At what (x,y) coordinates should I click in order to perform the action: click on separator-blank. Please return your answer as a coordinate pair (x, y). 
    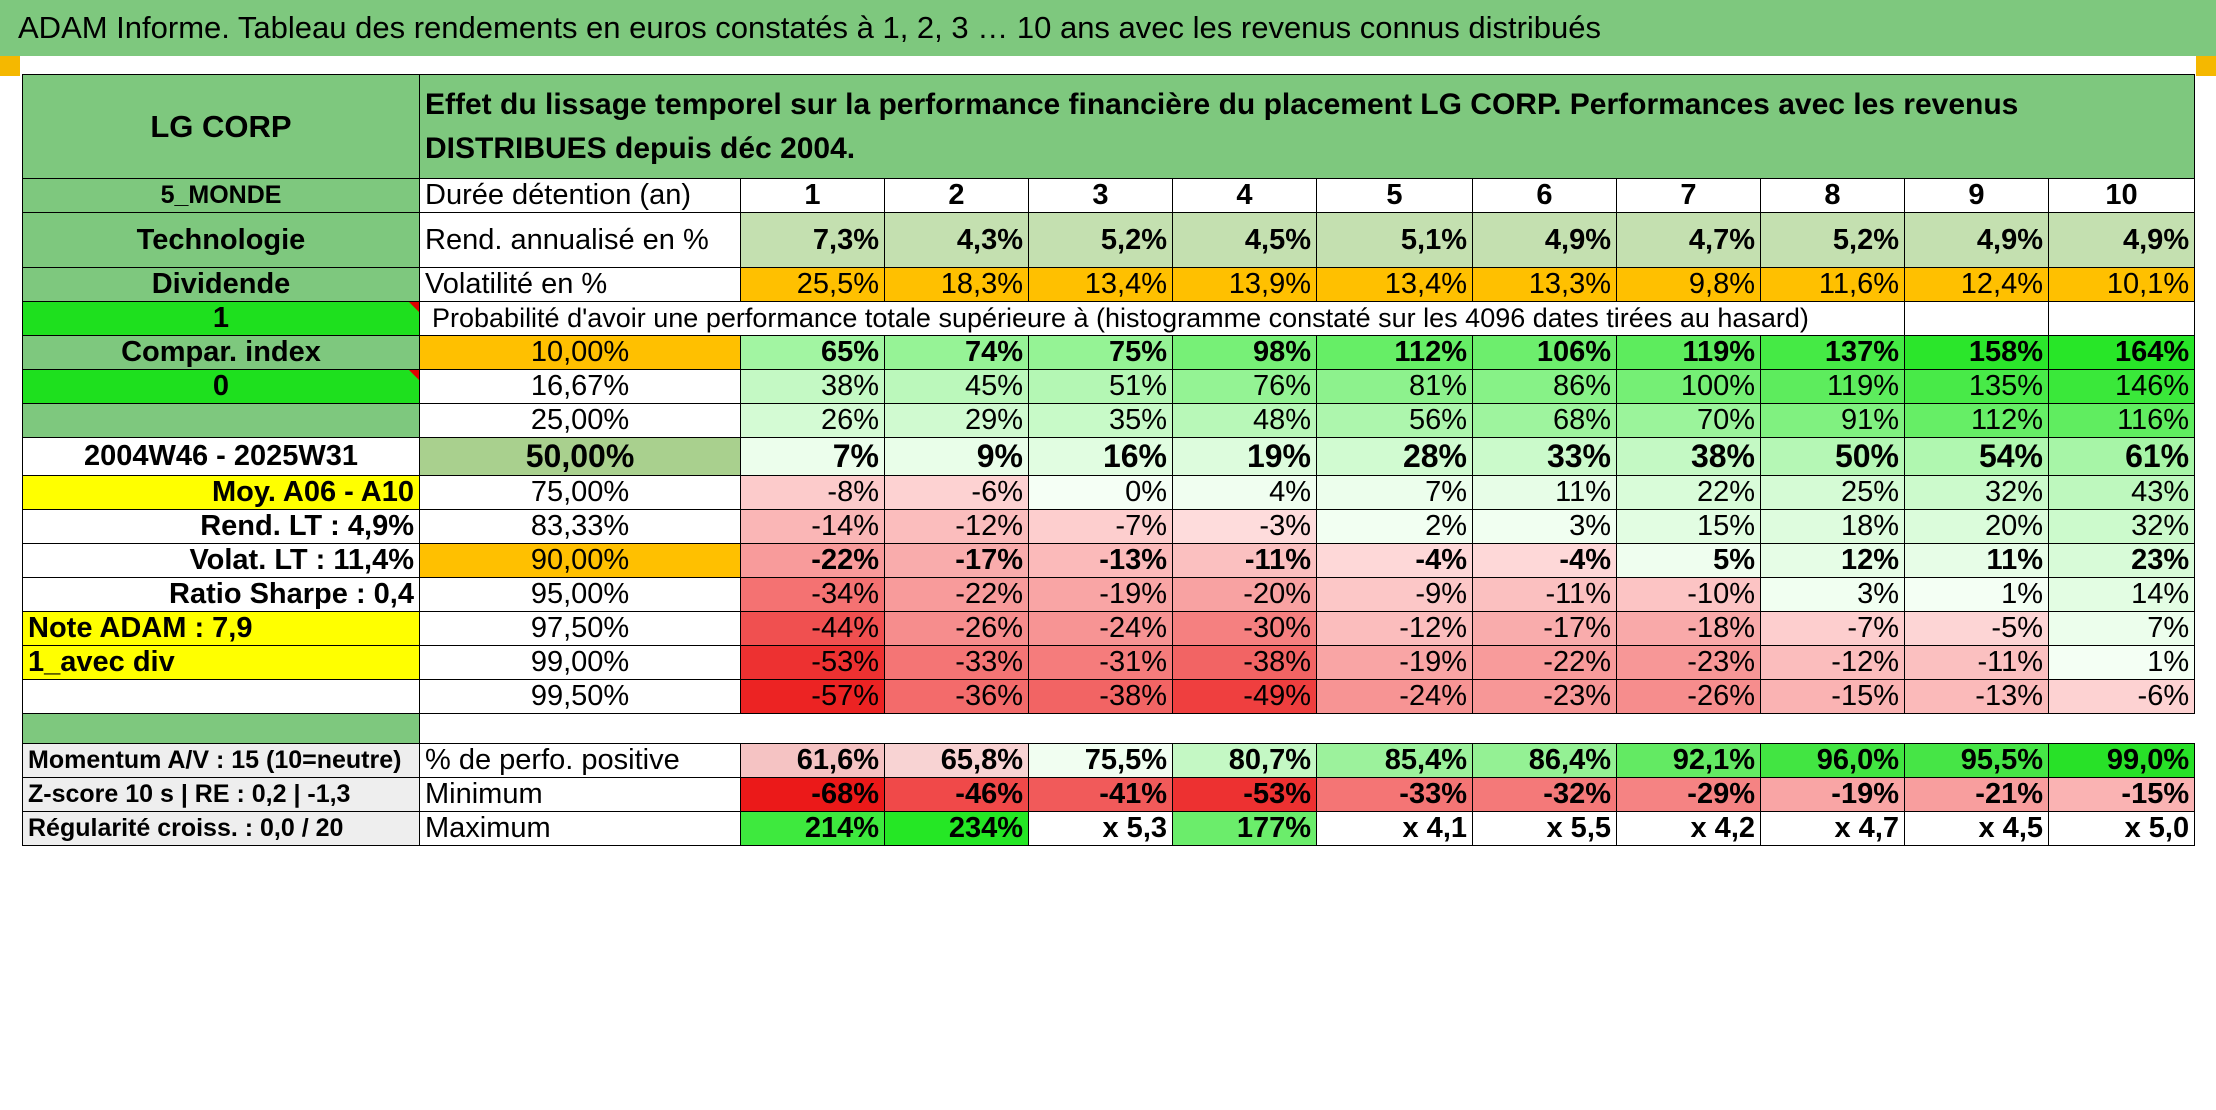
    Looking at the image, I should click on (1307, 728).